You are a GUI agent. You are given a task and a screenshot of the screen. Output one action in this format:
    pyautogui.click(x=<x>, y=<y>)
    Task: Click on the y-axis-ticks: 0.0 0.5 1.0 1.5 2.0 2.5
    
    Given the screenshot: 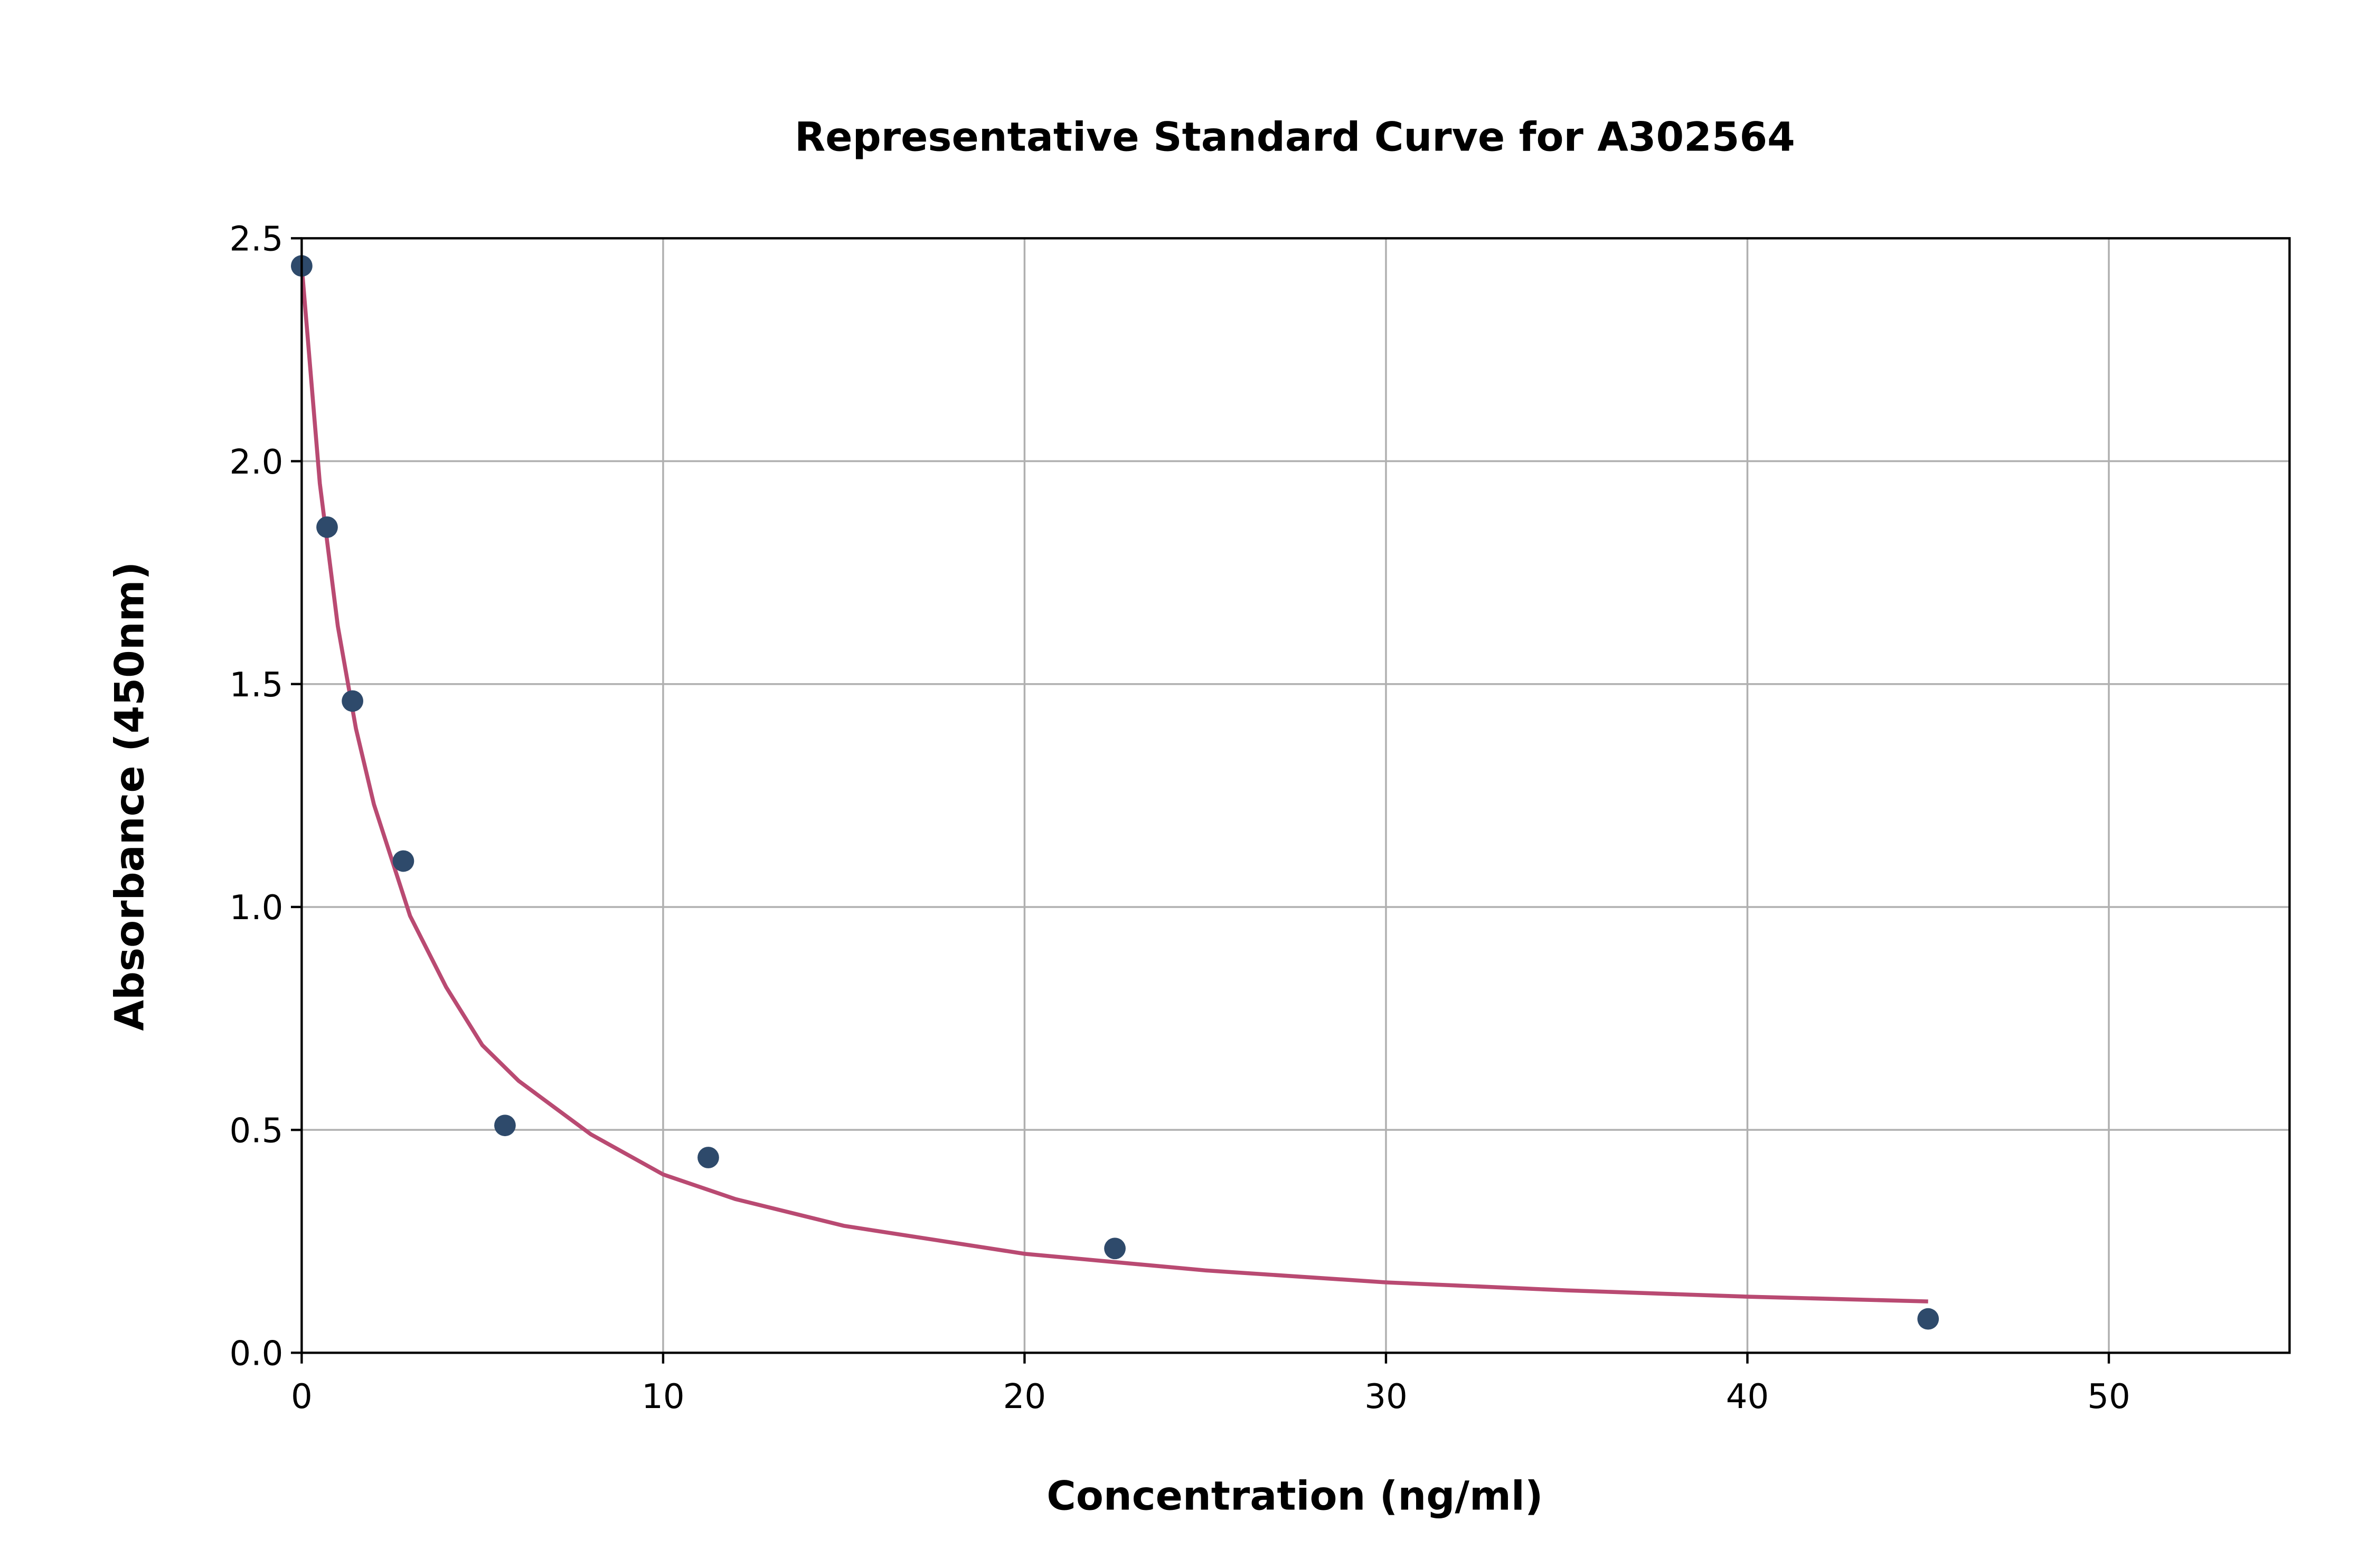 What is the action you would take?
    pyautogui.click(x=266, y=797)
    